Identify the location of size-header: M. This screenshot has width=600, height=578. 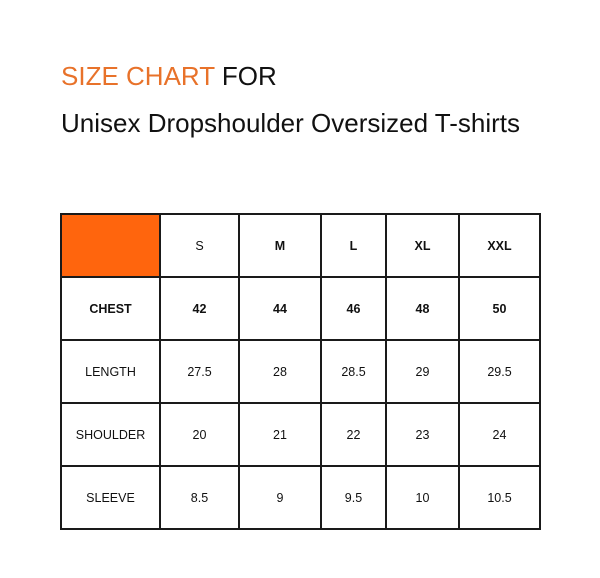
(280, 245).